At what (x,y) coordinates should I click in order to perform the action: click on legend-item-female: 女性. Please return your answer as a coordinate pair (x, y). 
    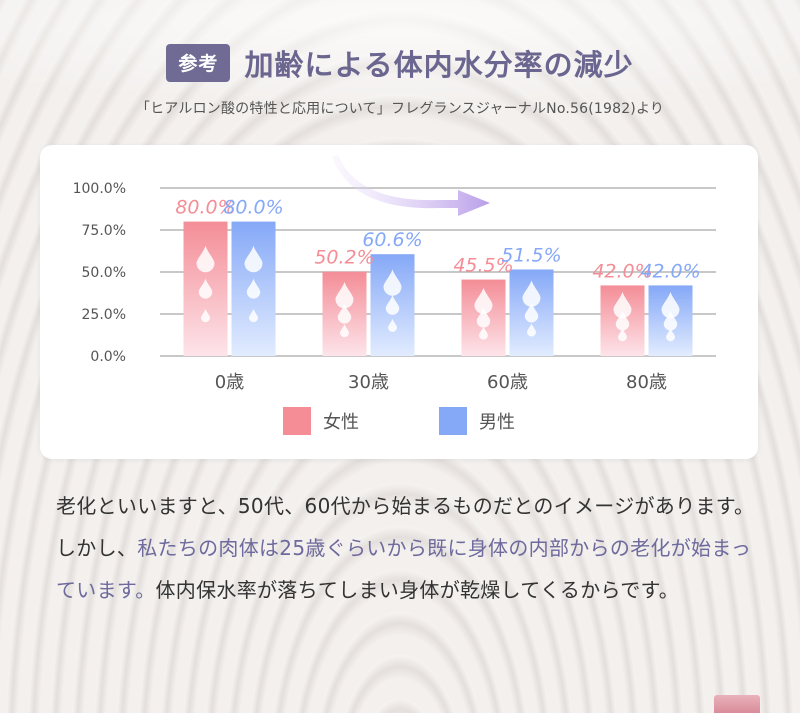
    Looking at the image, I should click on (321, 421).